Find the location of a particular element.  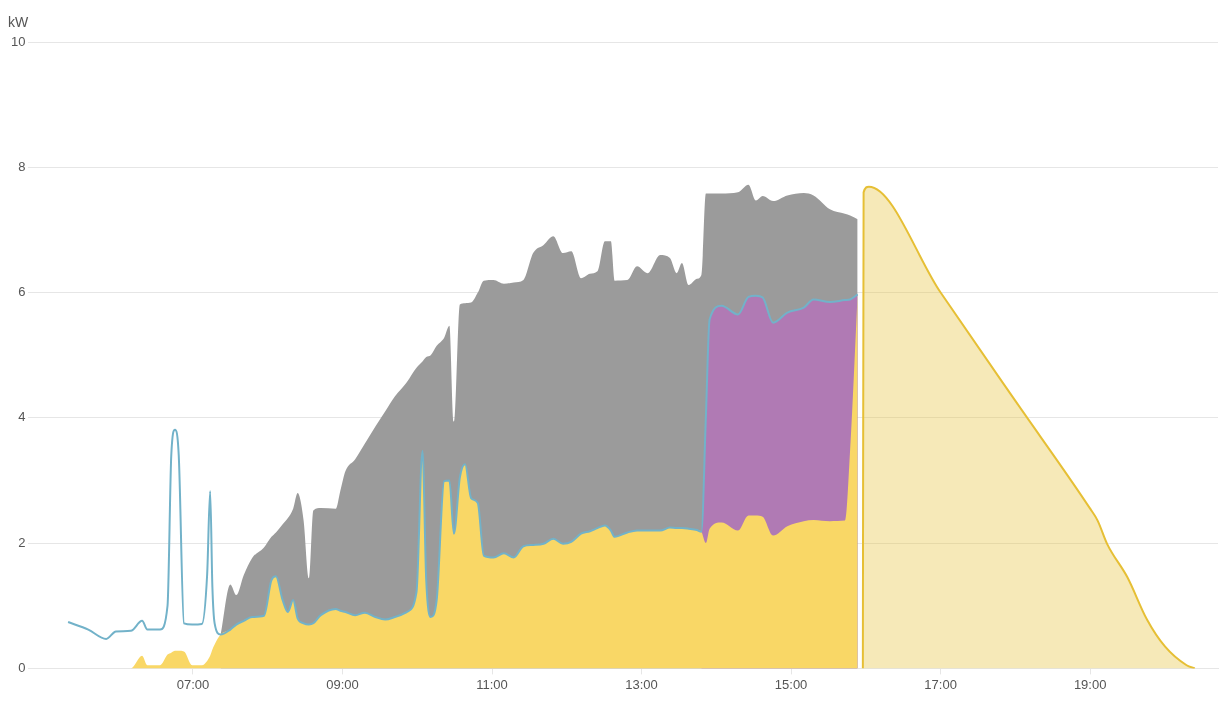

y-tick-label: 10 is located at coordinates (18, 41).